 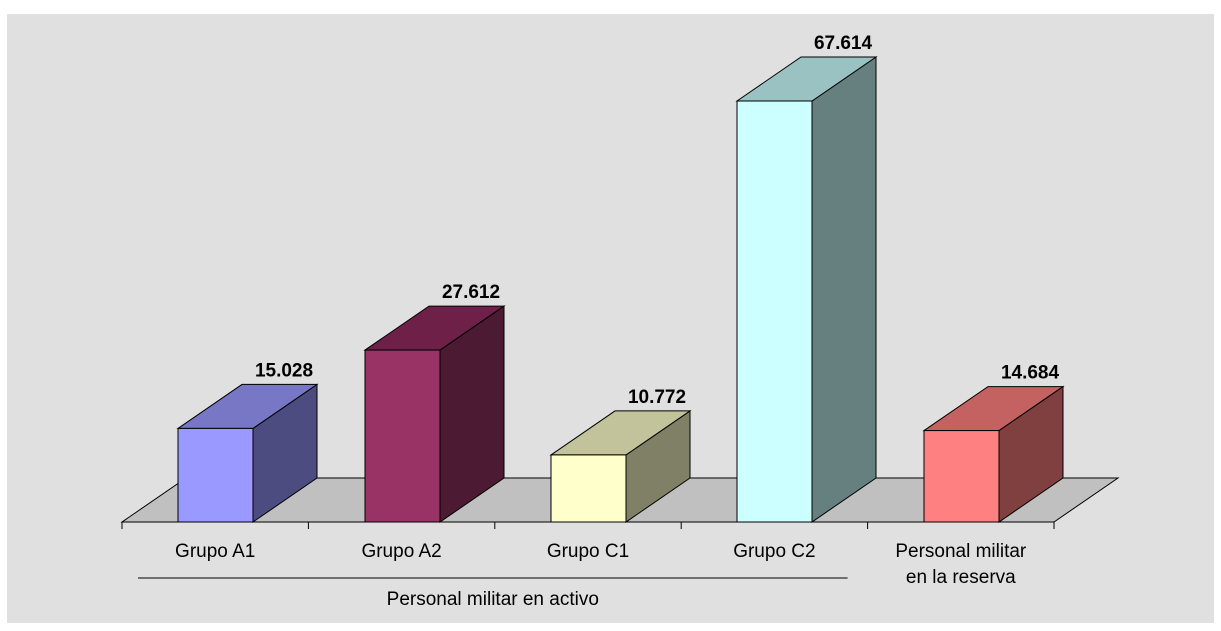 What do you see at coordinates (961, 551) in the screenshot?
I see `x-tick-label: Personal militar` at bounding box center [961, 551].